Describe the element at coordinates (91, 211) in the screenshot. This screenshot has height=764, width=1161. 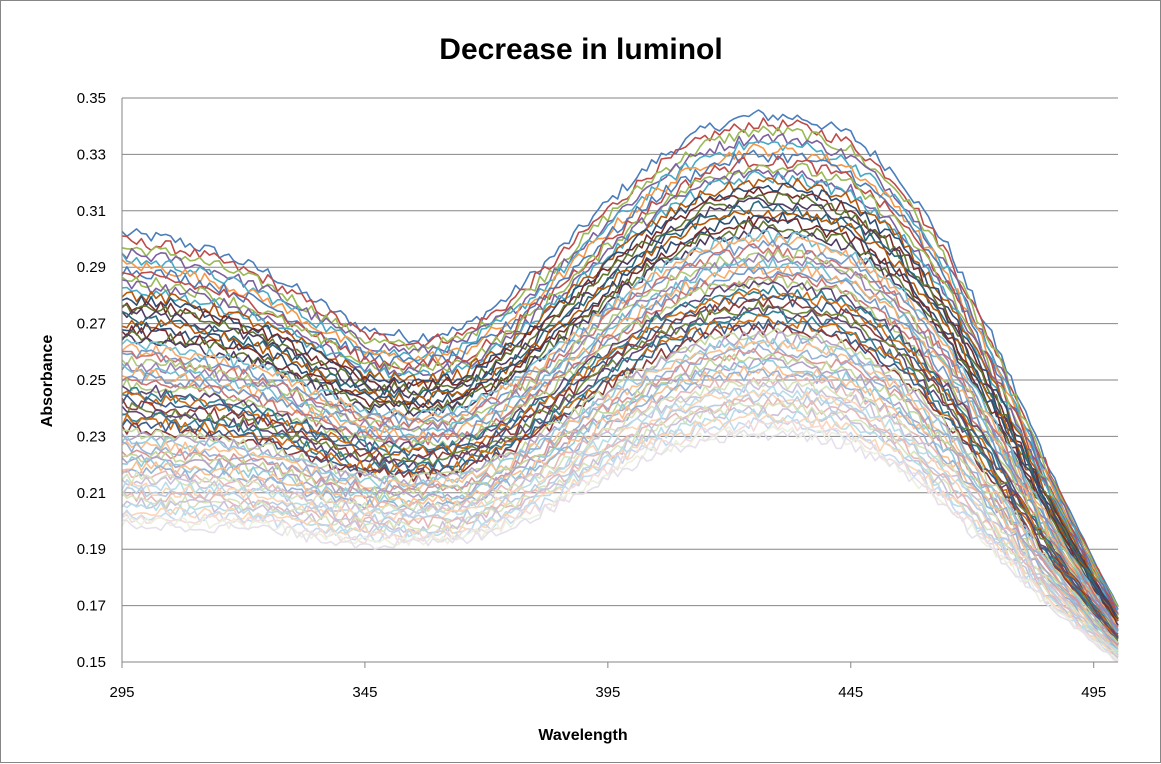
I see `y-tick-label: 0.31` at that location.